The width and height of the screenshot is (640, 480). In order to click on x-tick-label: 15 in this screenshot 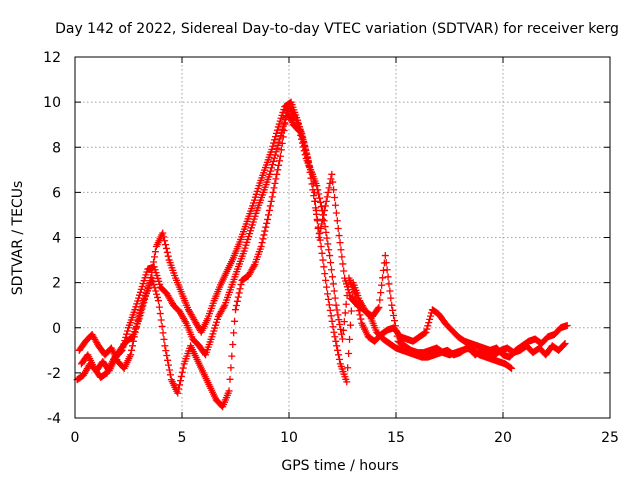, I will do `click(396, 438)`.